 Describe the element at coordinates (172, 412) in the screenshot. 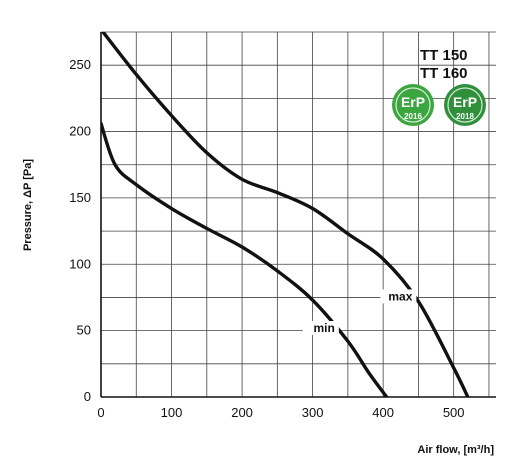

I see `x-tick-label: 100` at that location.